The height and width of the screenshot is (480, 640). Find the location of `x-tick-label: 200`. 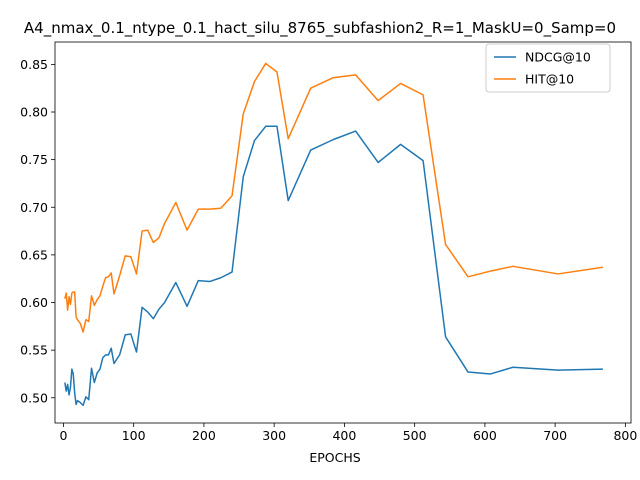

x-tick-label: 200 is located at coordinates (204, 435).